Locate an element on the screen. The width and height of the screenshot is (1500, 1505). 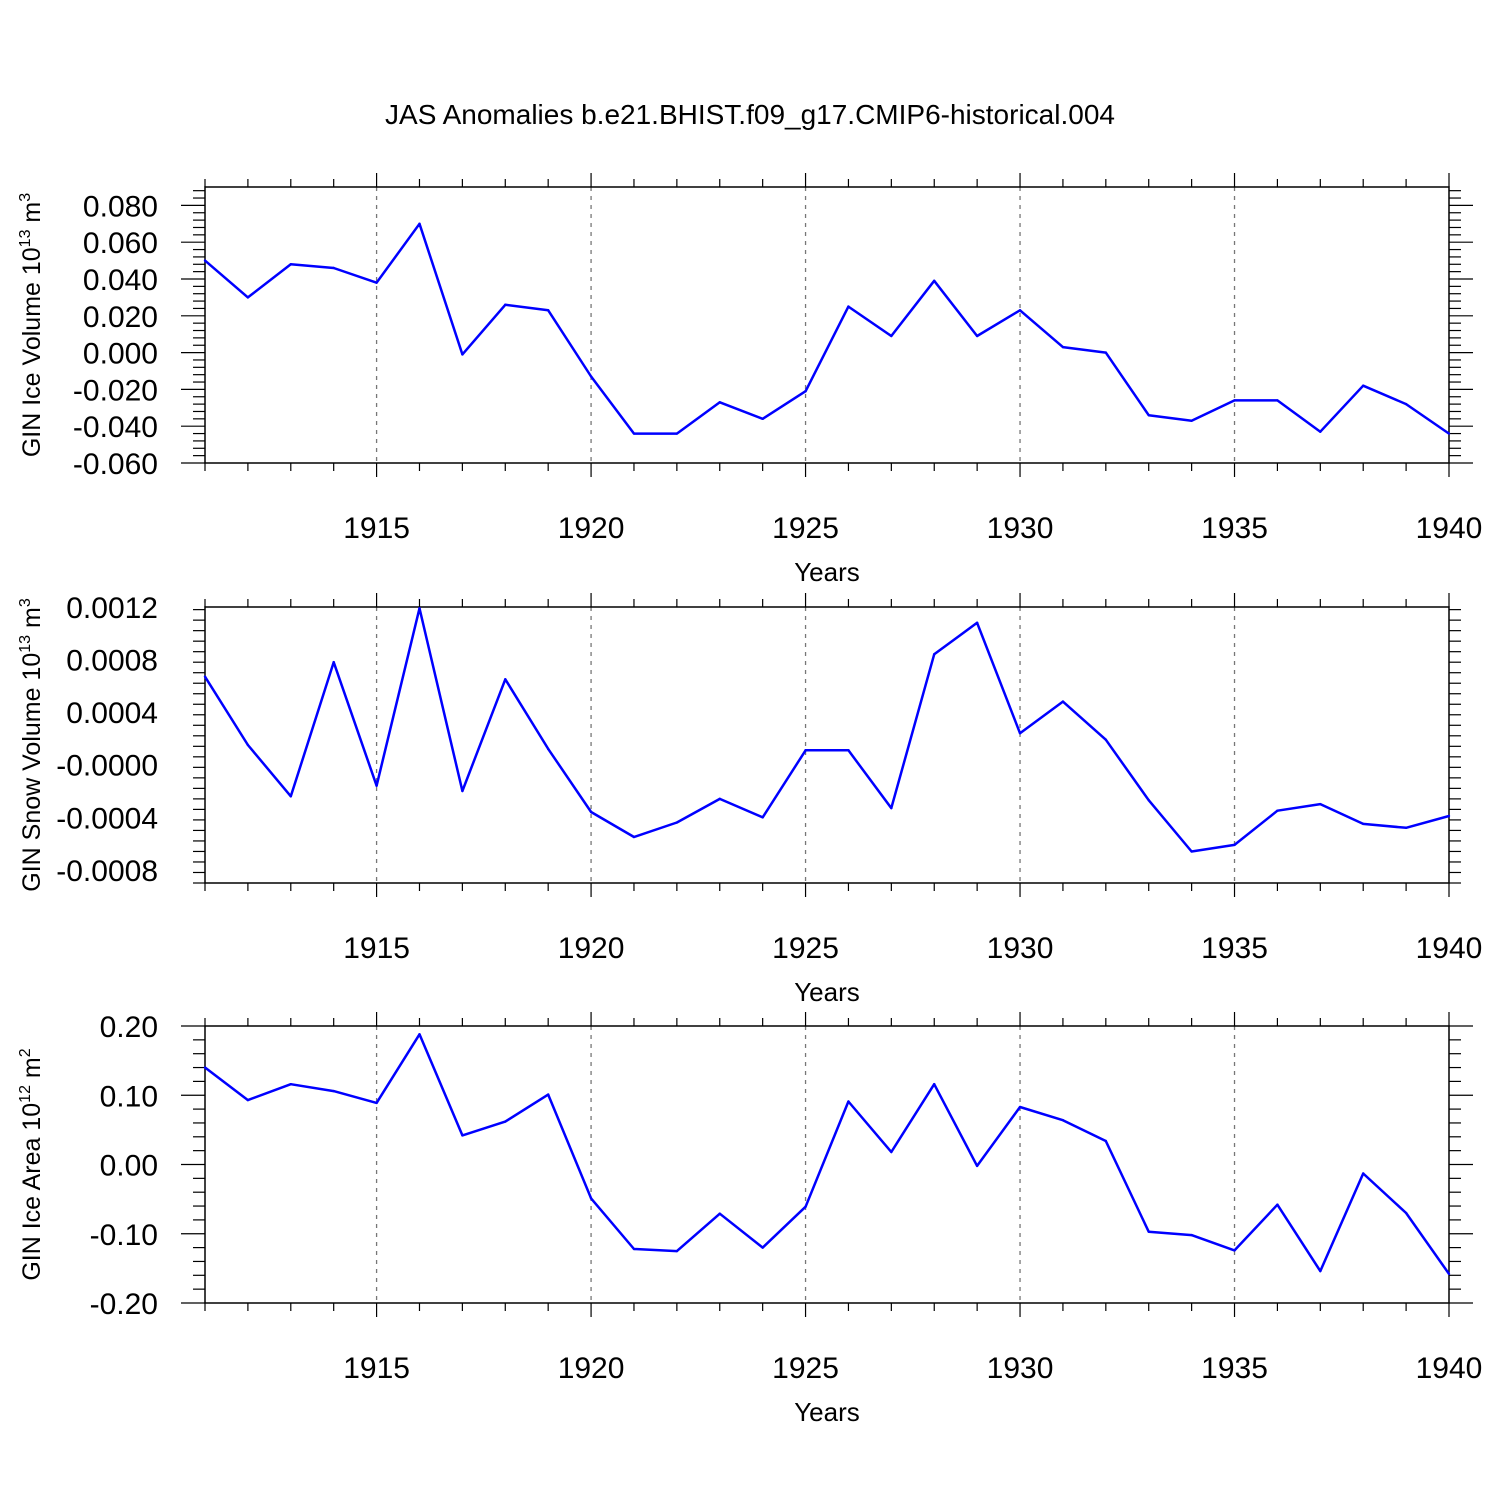
y-tick-label: 0.0004 is located at coordinates (112, 713).